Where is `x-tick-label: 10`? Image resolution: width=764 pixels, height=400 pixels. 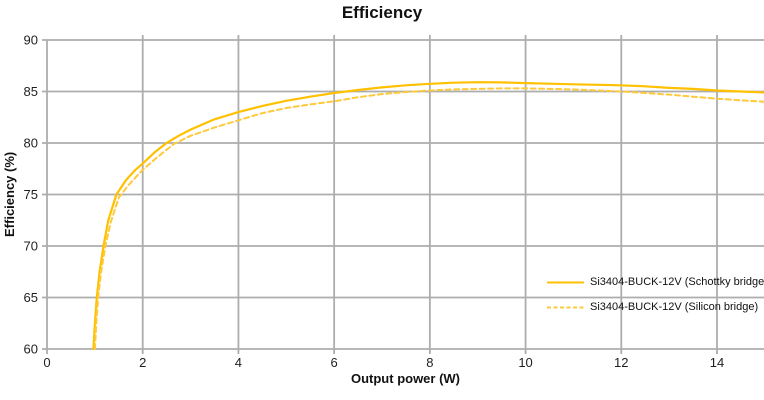 x-tick-label: 10 is located at coordinates (525, 362).